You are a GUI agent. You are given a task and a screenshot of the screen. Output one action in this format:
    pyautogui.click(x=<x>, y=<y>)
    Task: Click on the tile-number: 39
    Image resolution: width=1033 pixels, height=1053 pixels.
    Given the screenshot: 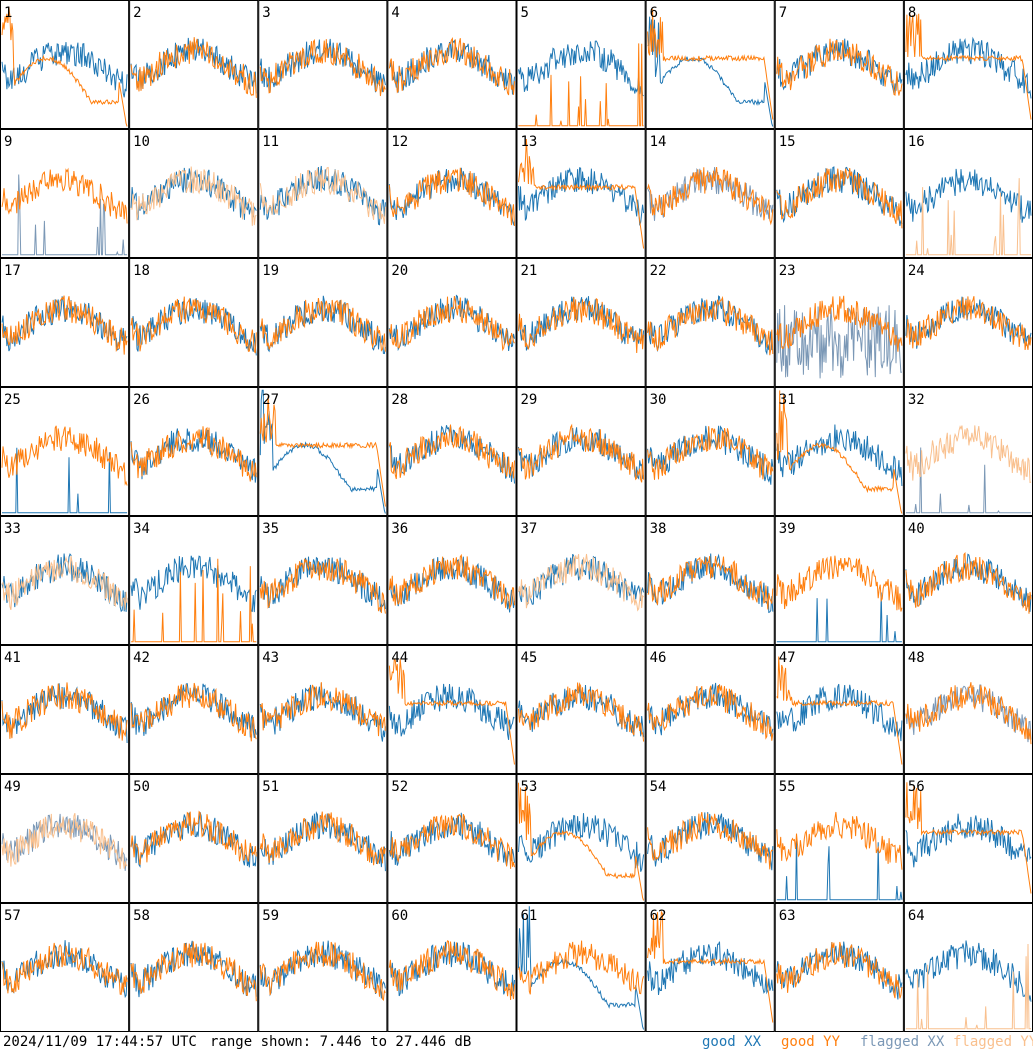 What is the action you would take?
    pyautogui.click(x=787, y=529)
    